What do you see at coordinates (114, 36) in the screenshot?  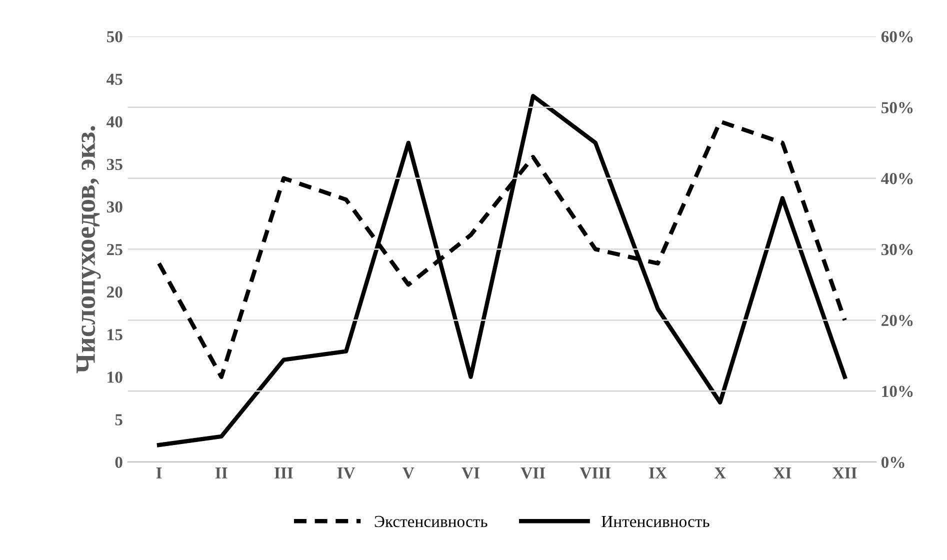 I see `y-tick-label: 50` at bounding box center [114, 36].